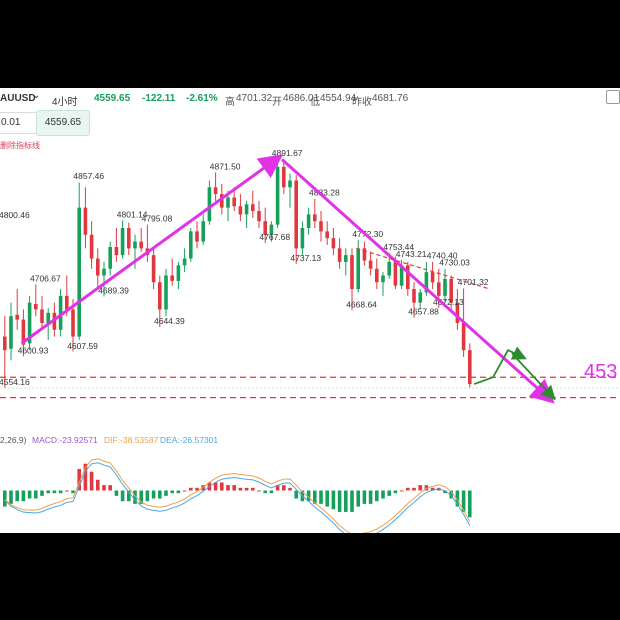 Image resolution: width=620 pixels, height=620 pixels. Describe the element at coordinates (132, 214) in the screenshot. I see `price-annotation: 4801.14` at that location.